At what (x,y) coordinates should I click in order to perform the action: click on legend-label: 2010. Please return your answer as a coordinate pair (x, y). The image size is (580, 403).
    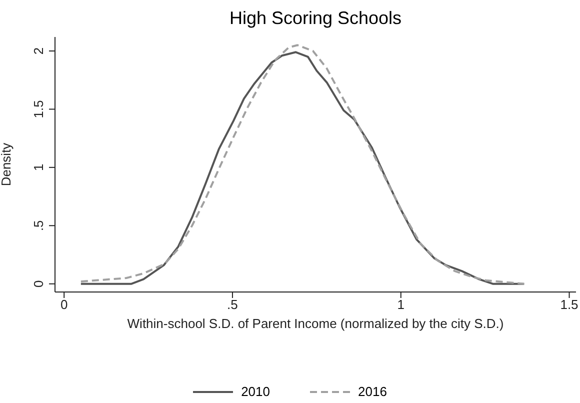
    Looking at the image, I should click on (255, 391).